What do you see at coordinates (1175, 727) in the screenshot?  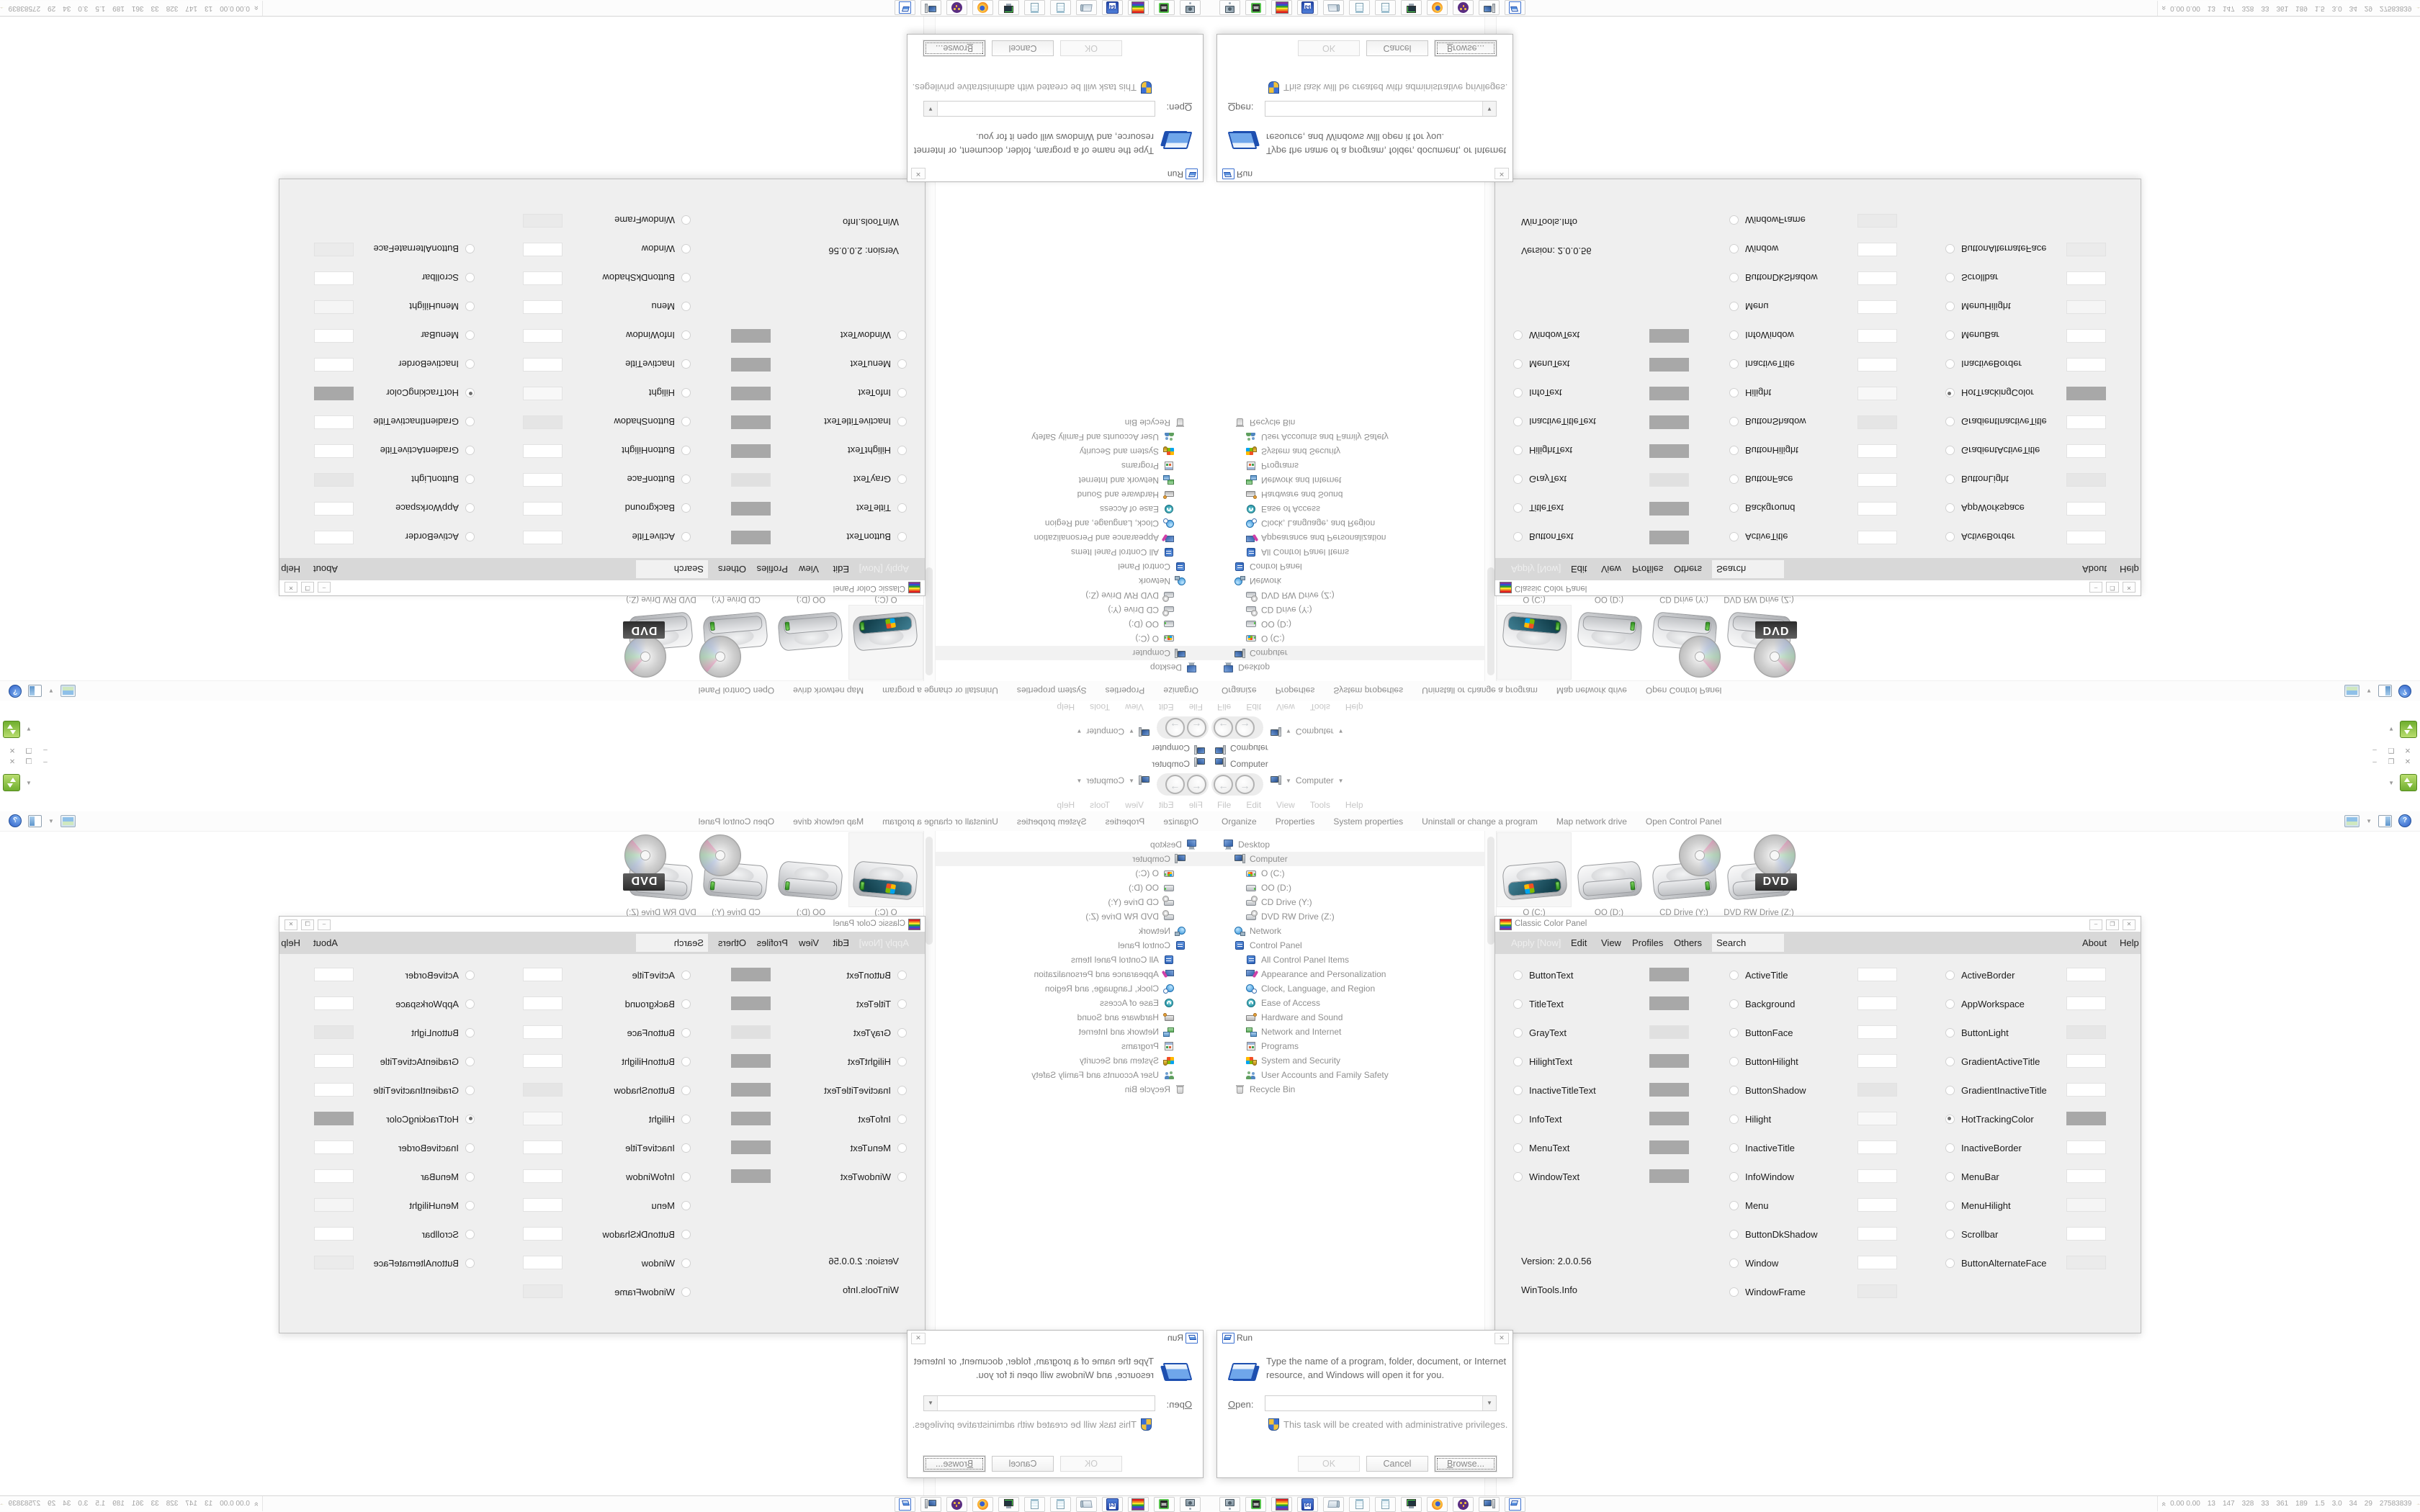 I see `forward-button: →` at bounding box center [1175, 727].